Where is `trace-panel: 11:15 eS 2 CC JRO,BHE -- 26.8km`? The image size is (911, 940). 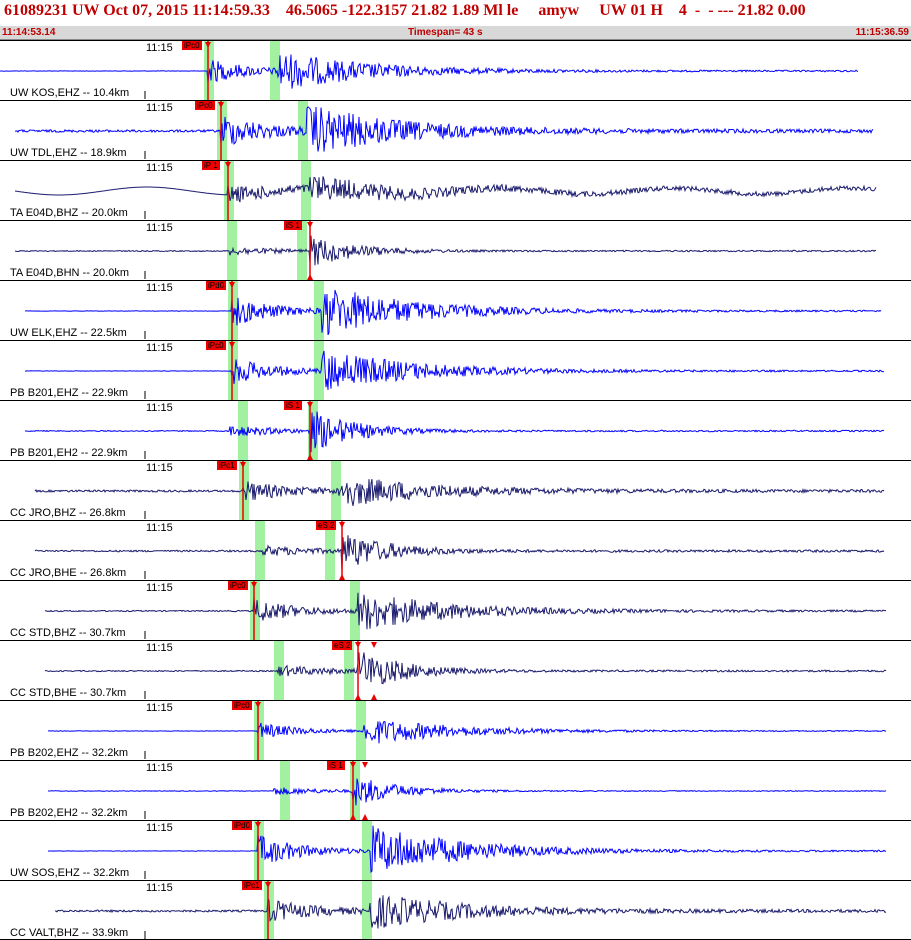 trace-panel: 11:15 eS 2 CC JRO,BHE -- 26.8km is located at coordinates (455, 550).